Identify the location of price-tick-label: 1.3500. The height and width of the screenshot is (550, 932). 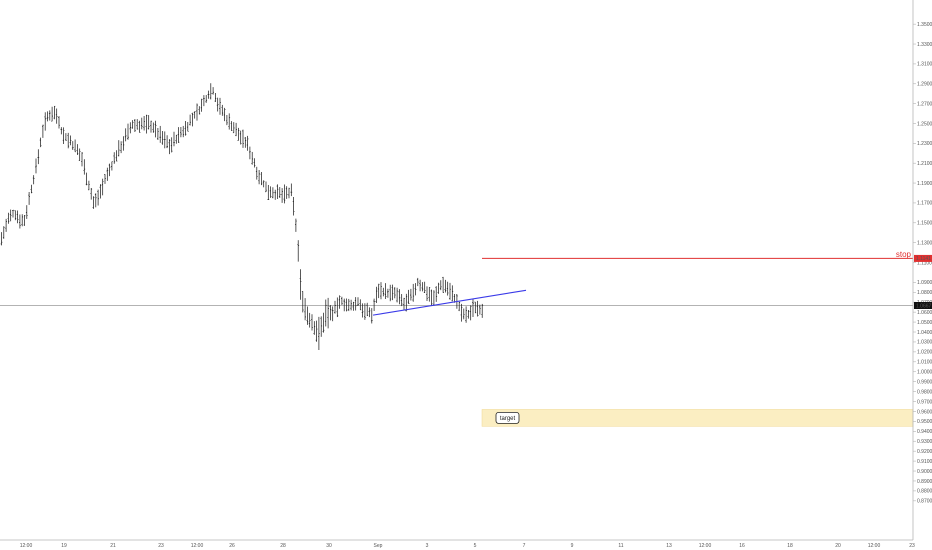
(924, 25).